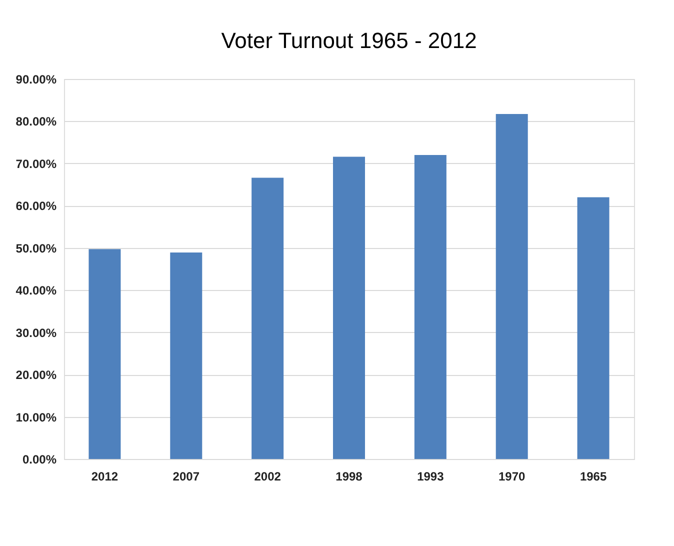  Describe the element at coordinates (268, 477) in the screenshot. I see `x-tick-label: 2002` at that location.